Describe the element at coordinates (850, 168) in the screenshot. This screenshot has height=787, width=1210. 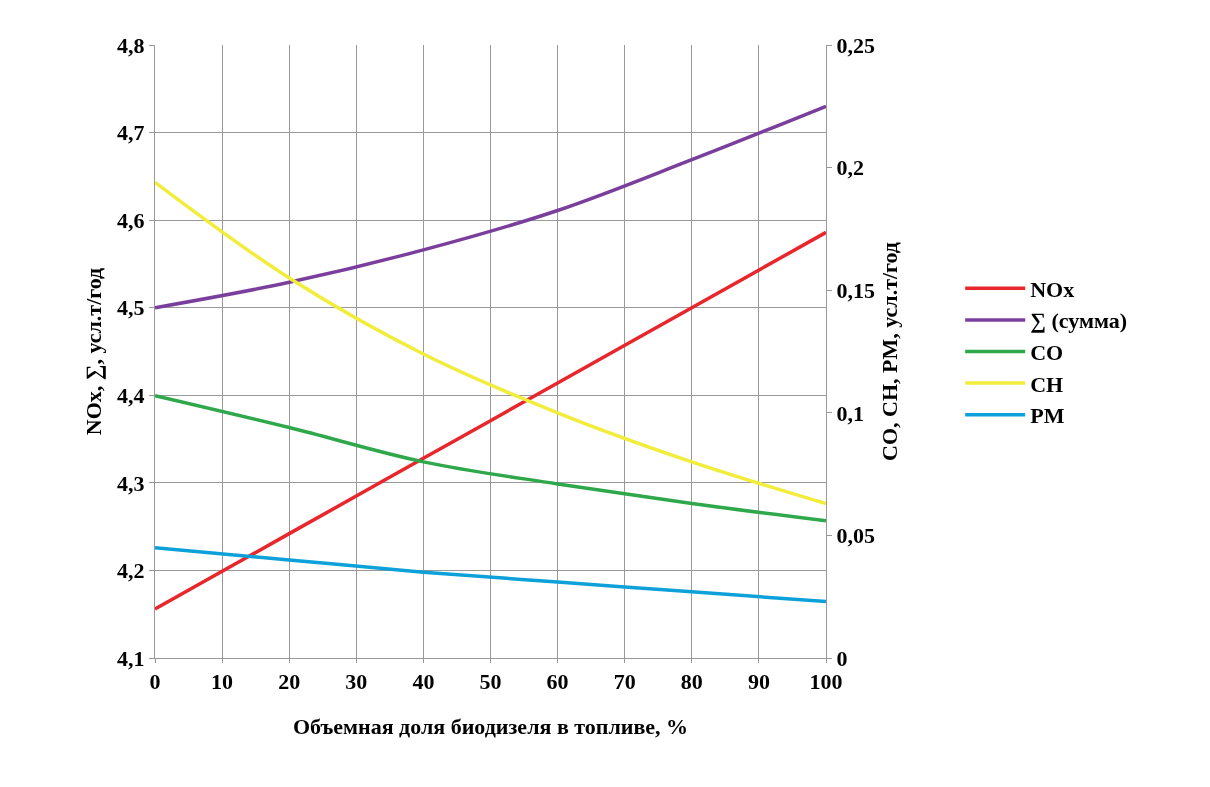
I see `y2-tick-label: 0,2` at that location.